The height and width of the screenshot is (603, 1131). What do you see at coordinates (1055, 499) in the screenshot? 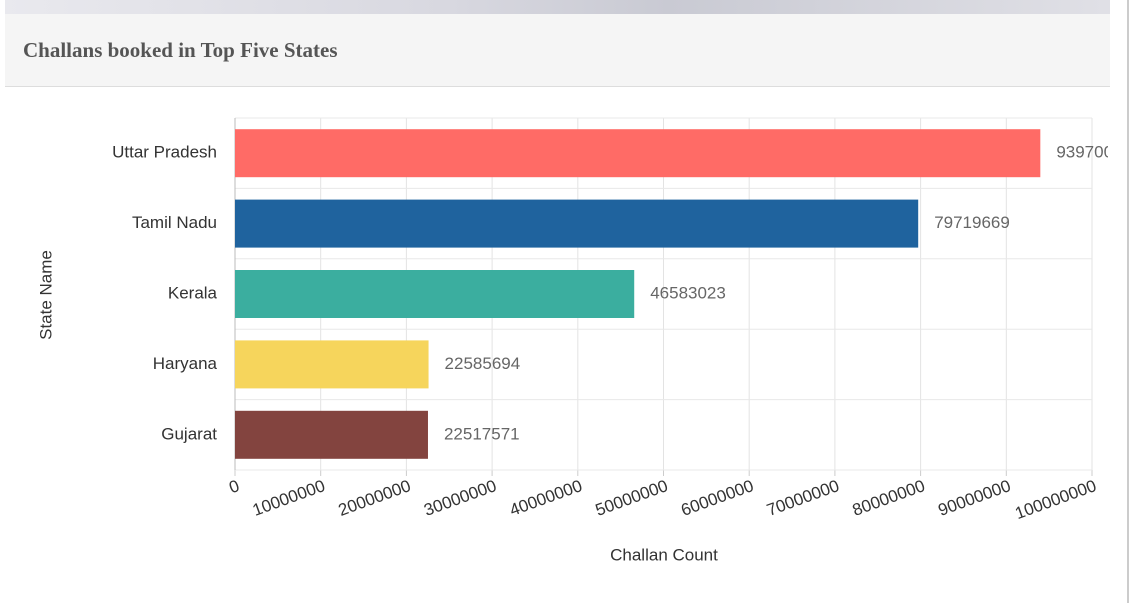
I see `x-tick-label: 100000000` at bounding box center [1055, 499].